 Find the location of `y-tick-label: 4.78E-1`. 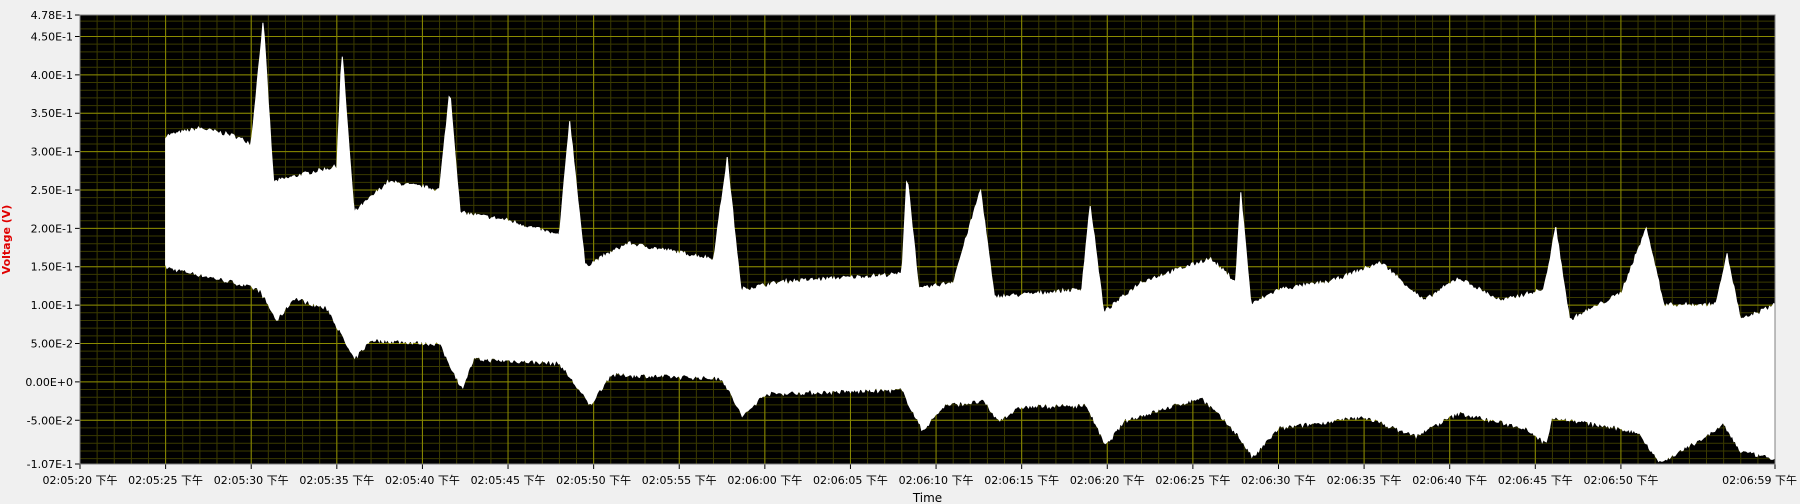

y-tick-label: 4.78E-1 is located at coordinates (52, 15).